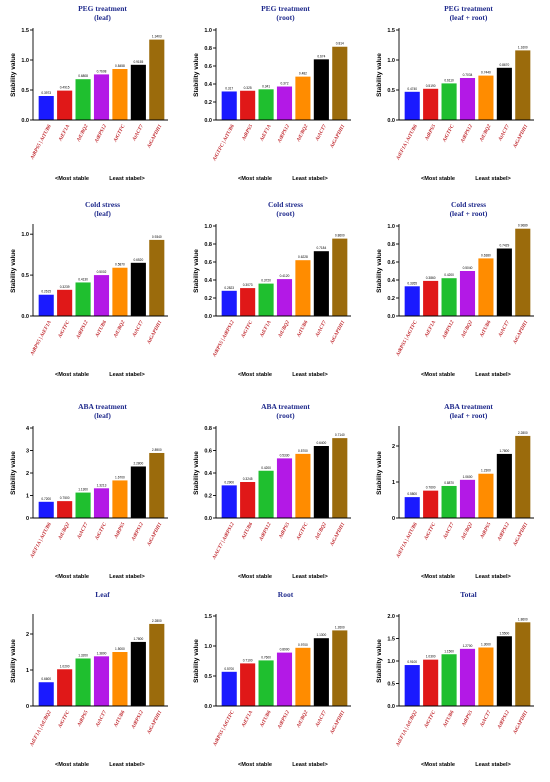 The height and width of the screenshot is (782, 550). Describe the element at coordinates (223, 339) in the screenshot. I see `category-label: AtRPS5 | AtRPS12` at that location.